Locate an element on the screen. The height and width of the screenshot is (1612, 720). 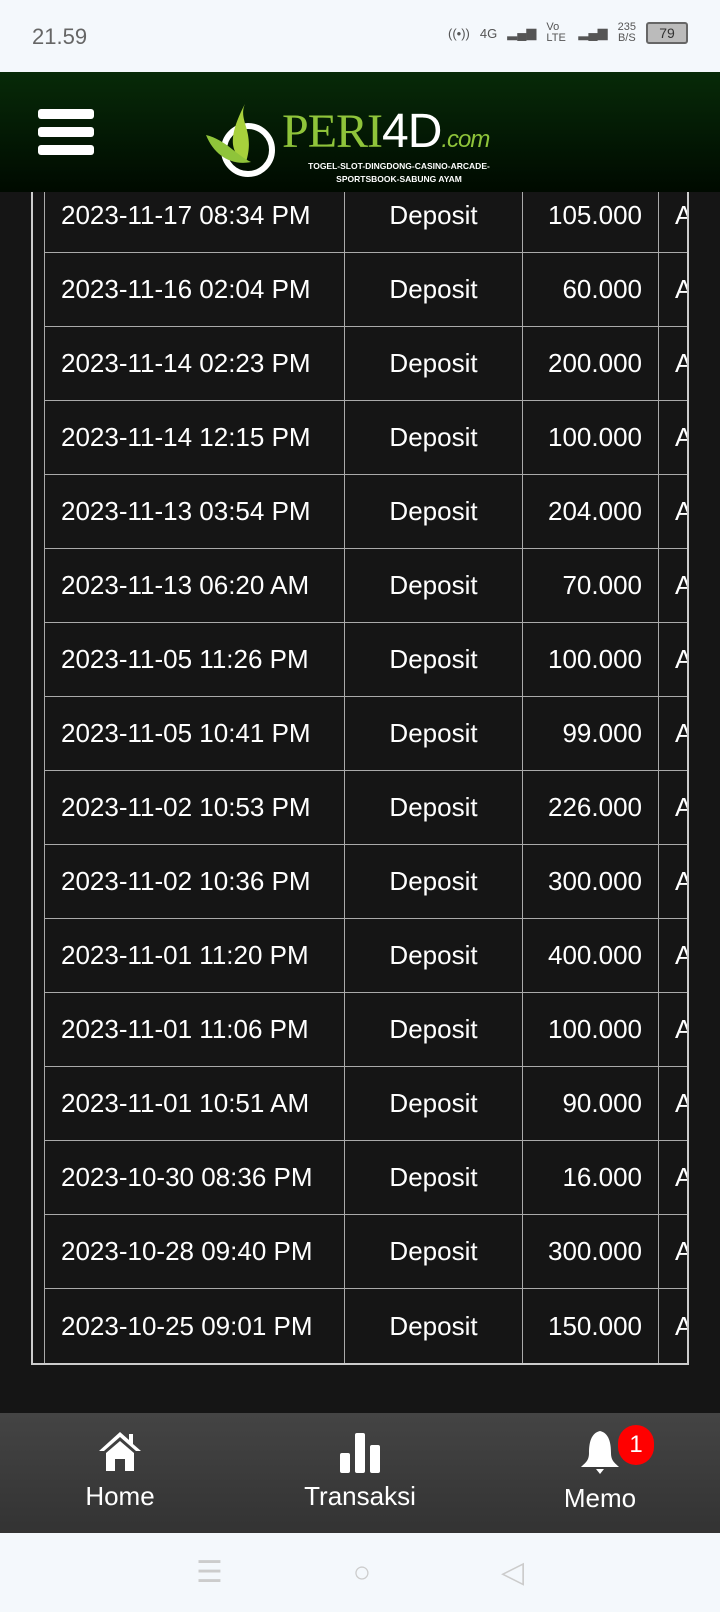
status-bar: 21.59 ((•)) 4G ▂▄▆ Vo LTE ▂▄▆ 235 B/S 79 is located at coordinates (360, 36).